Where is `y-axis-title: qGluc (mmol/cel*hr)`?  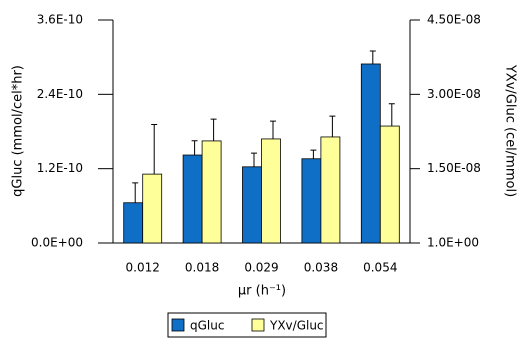 y-axis-title: qGluc (mmol/cel*hr) is located at coordinates (18, 131).